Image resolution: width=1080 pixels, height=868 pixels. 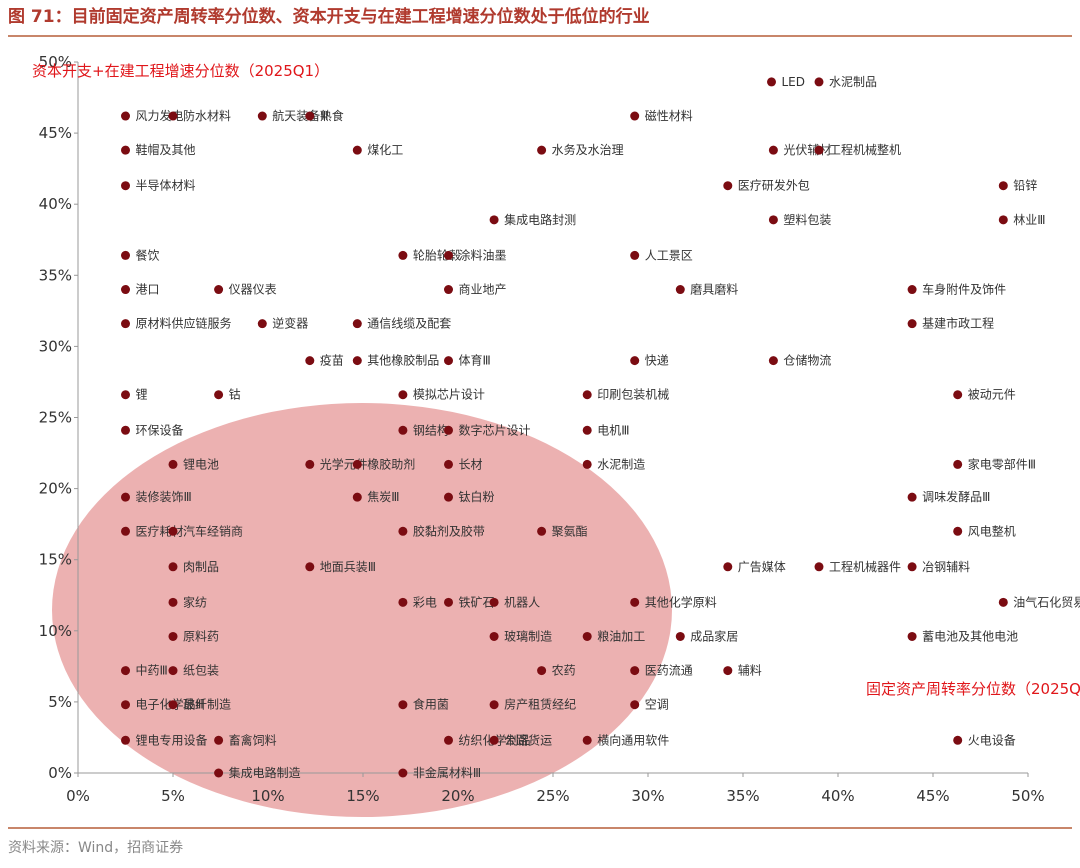 I want to click on point-label: 林业Ⅲ, so click(x=1029, y=220).